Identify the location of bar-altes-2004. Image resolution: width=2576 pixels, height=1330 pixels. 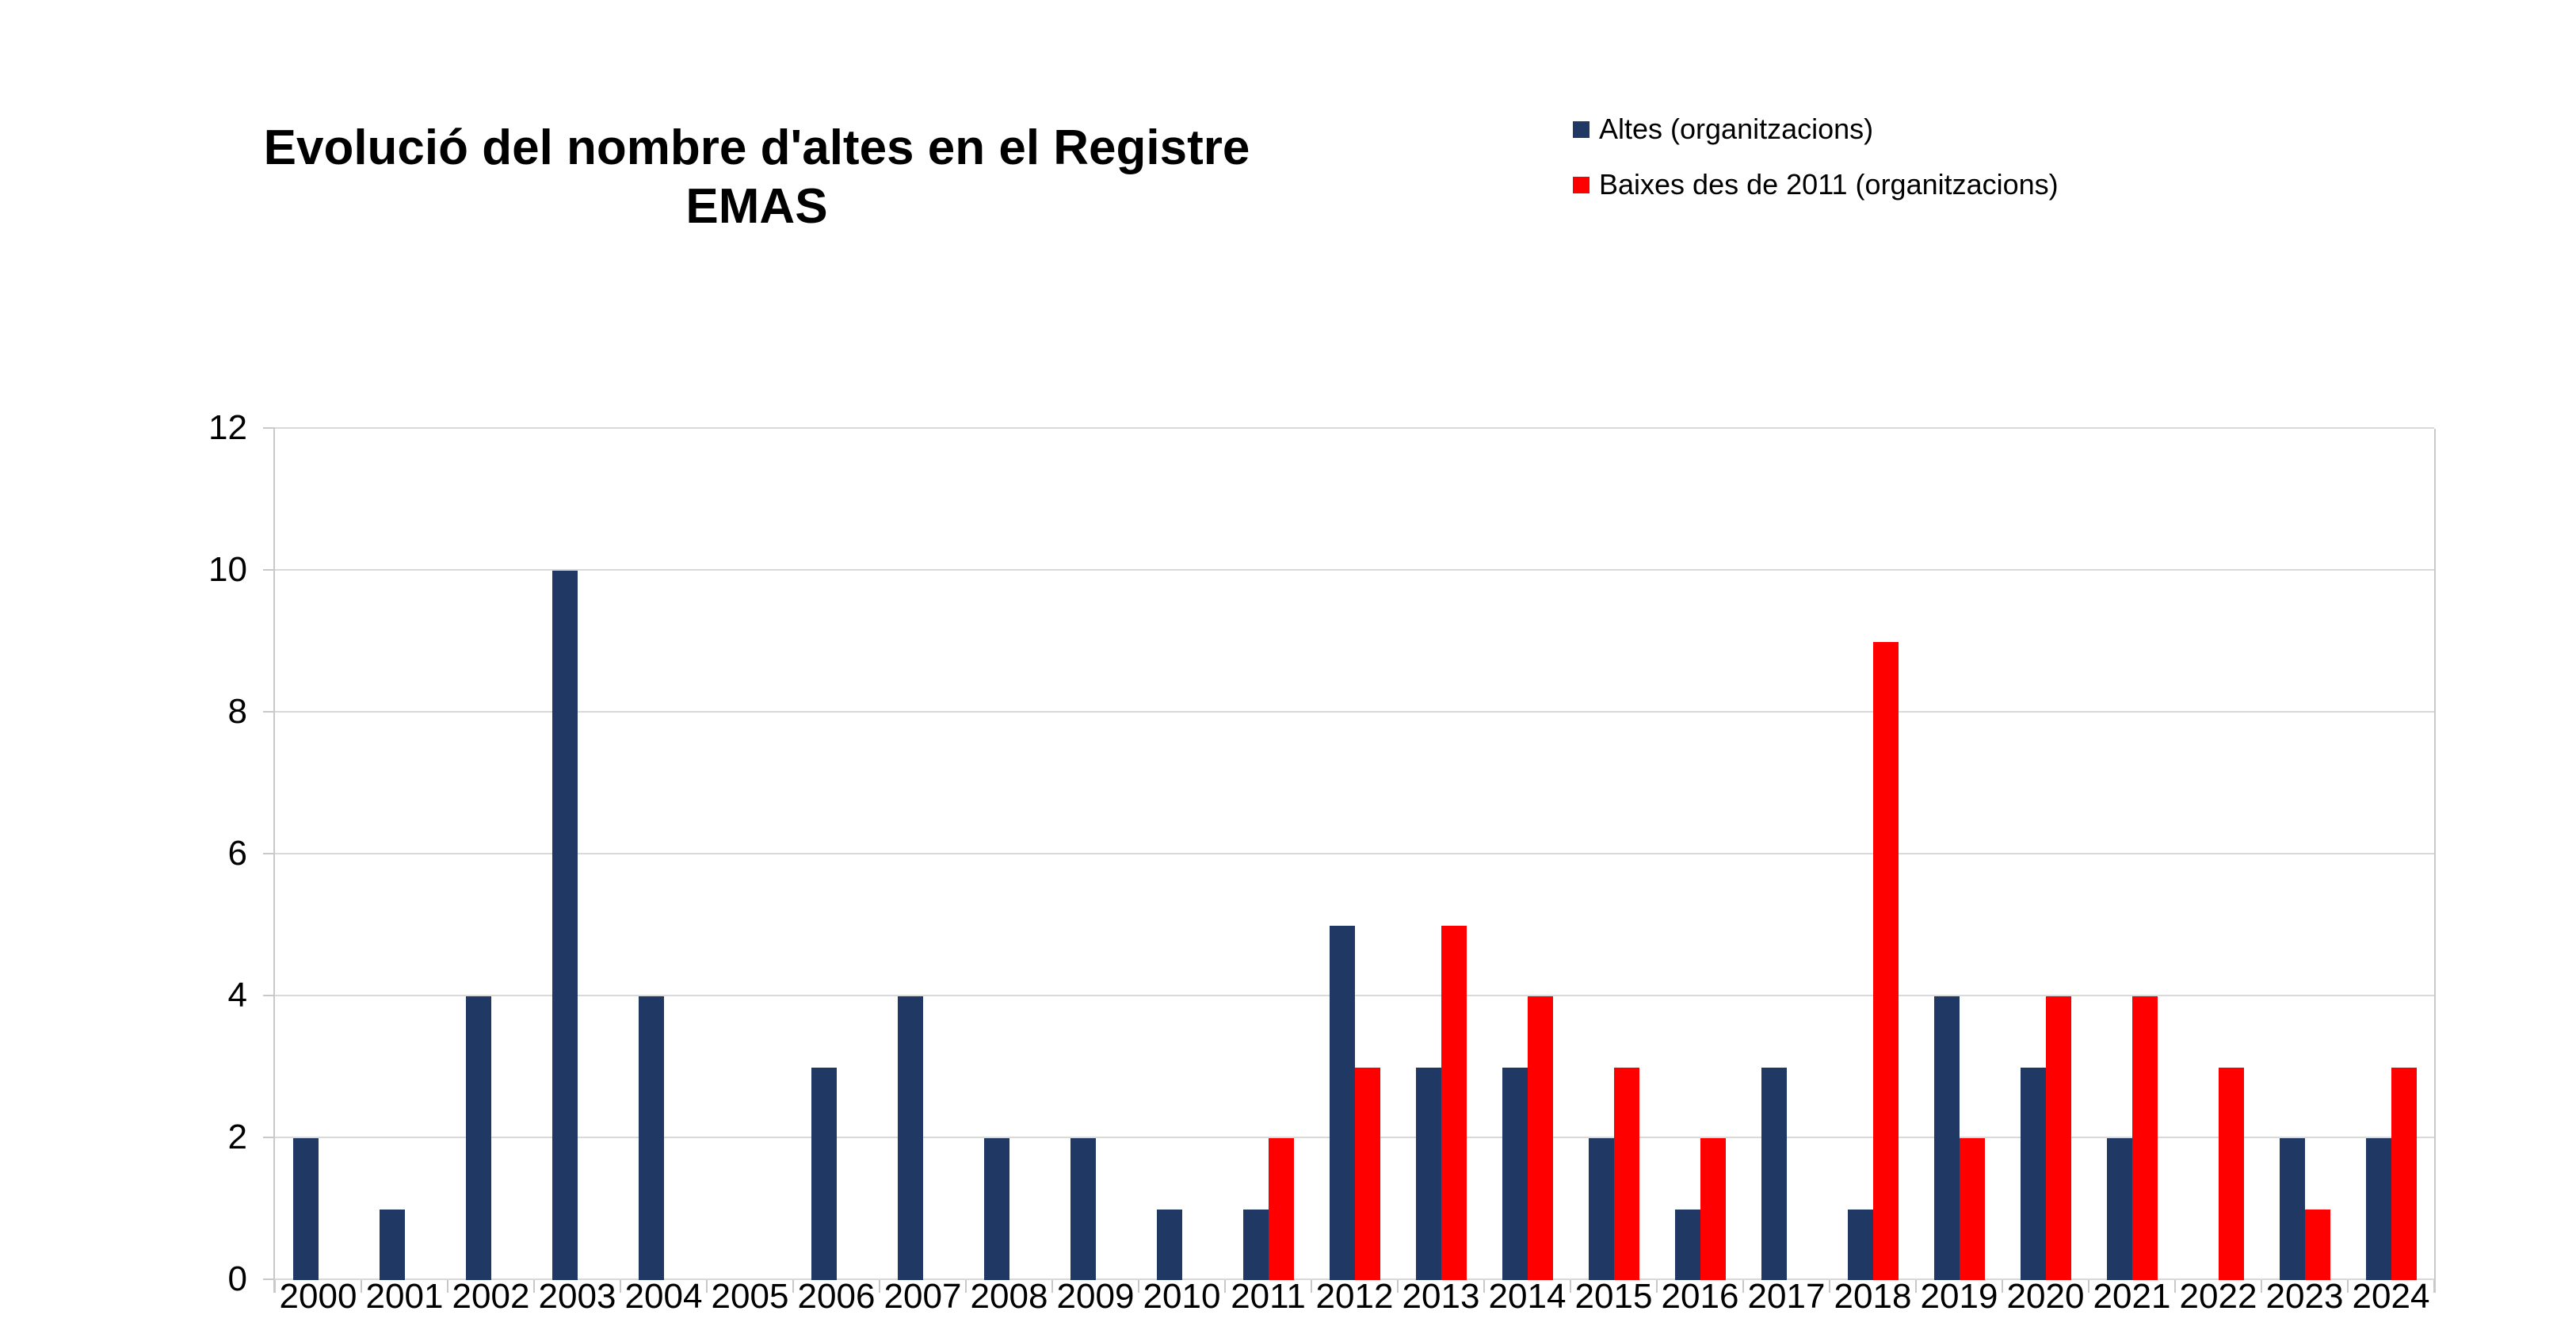
(651, 1138).